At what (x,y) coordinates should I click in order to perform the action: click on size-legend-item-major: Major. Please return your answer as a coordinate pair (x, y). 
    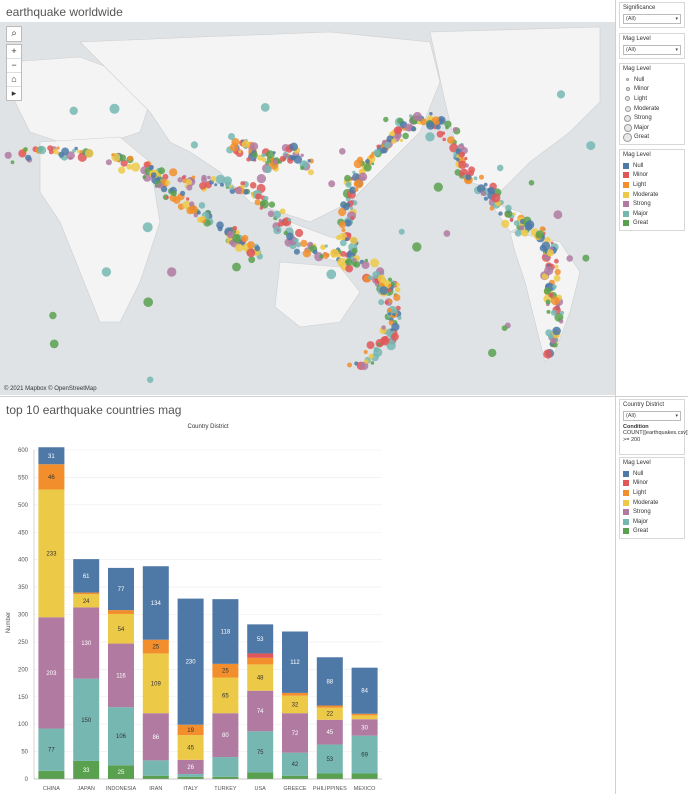
    Looking at the image, I should click on (652, 128).